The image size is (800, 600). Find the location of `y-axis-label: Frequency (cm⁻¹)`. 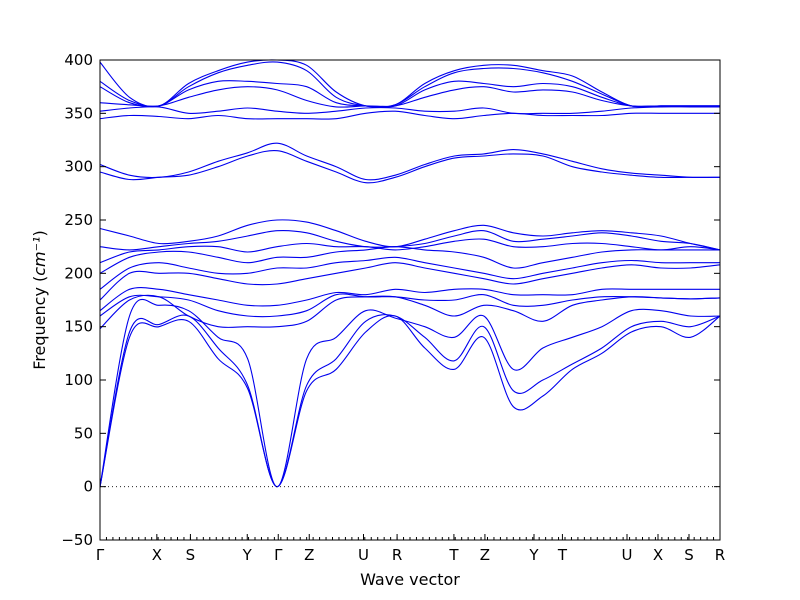

y-axis-label: Frequency (cm⁻¹) is located at coordinates (39, 299).